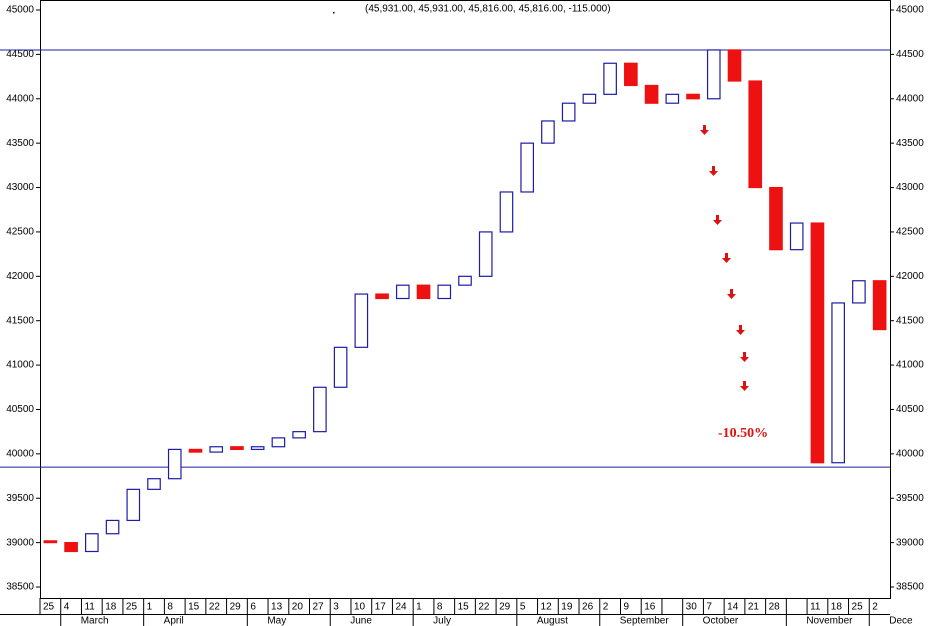 The height and width of the screenshot is (626, 932). Describe the element at coordinates (20, 498) in the screenshot. I see `y-tick-label: 39500` at that location.